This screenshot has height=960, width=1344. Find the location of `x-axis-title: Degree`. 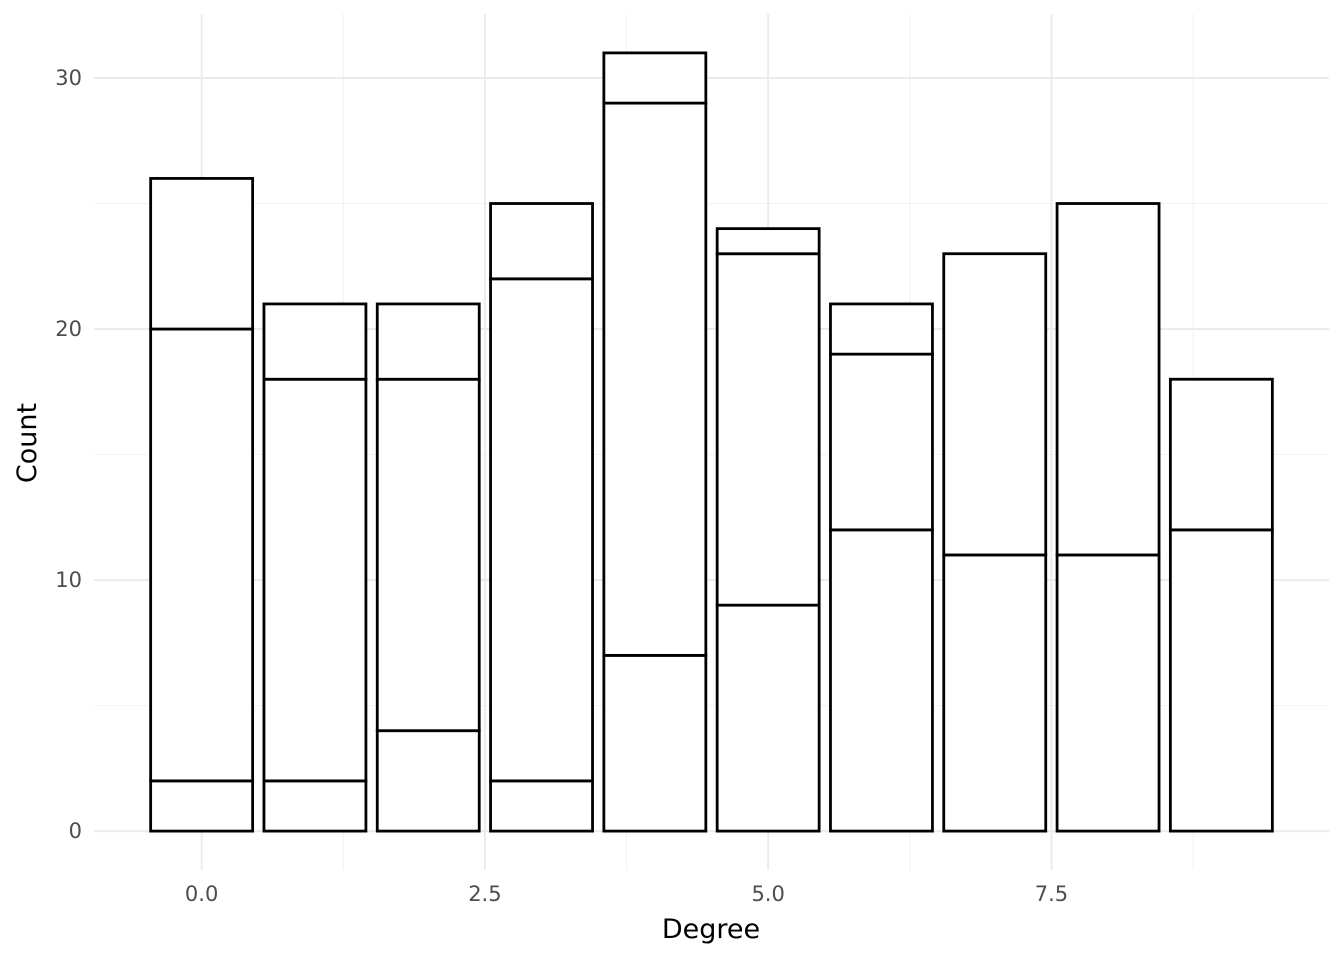

x-axis-title: Degree is located at coordinates (711, 929).